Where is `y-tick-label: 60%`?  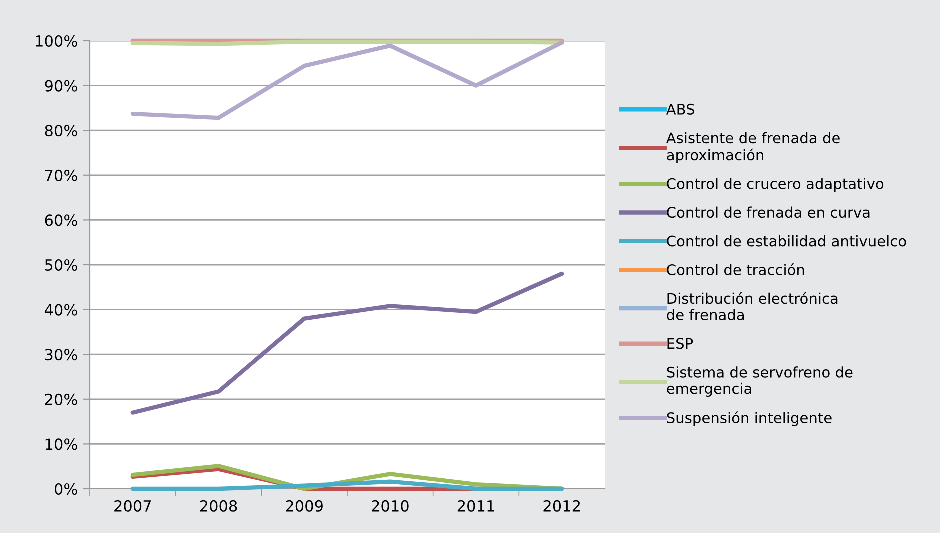
y-tick-label: 60% is located at coordinates (61, 220).